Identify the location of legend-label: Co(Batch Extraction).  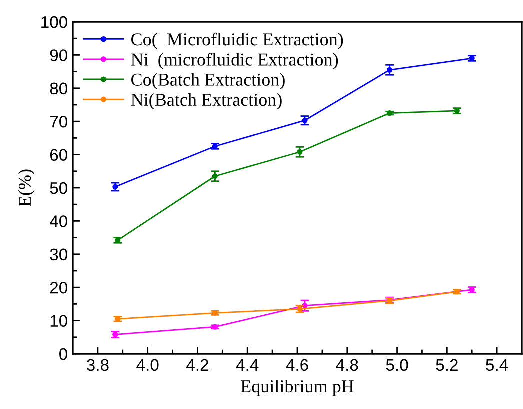
(208, 81).